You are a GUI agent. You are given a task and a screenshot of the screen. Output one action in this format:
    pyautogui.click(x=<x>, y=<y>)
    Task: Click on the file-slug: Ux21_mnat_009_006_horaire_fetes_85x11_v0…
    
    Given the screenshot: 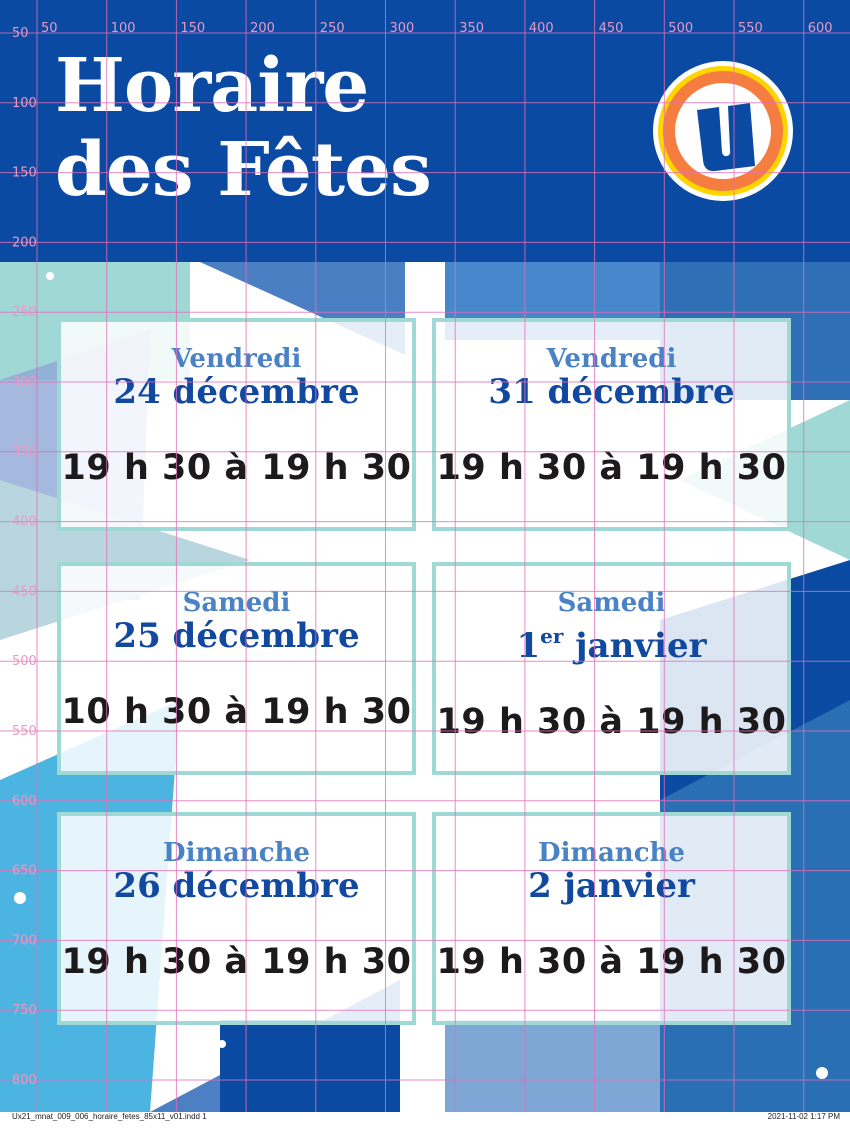 What is the action you would take?
    pyautogui.click(x=109, y=1116)
    